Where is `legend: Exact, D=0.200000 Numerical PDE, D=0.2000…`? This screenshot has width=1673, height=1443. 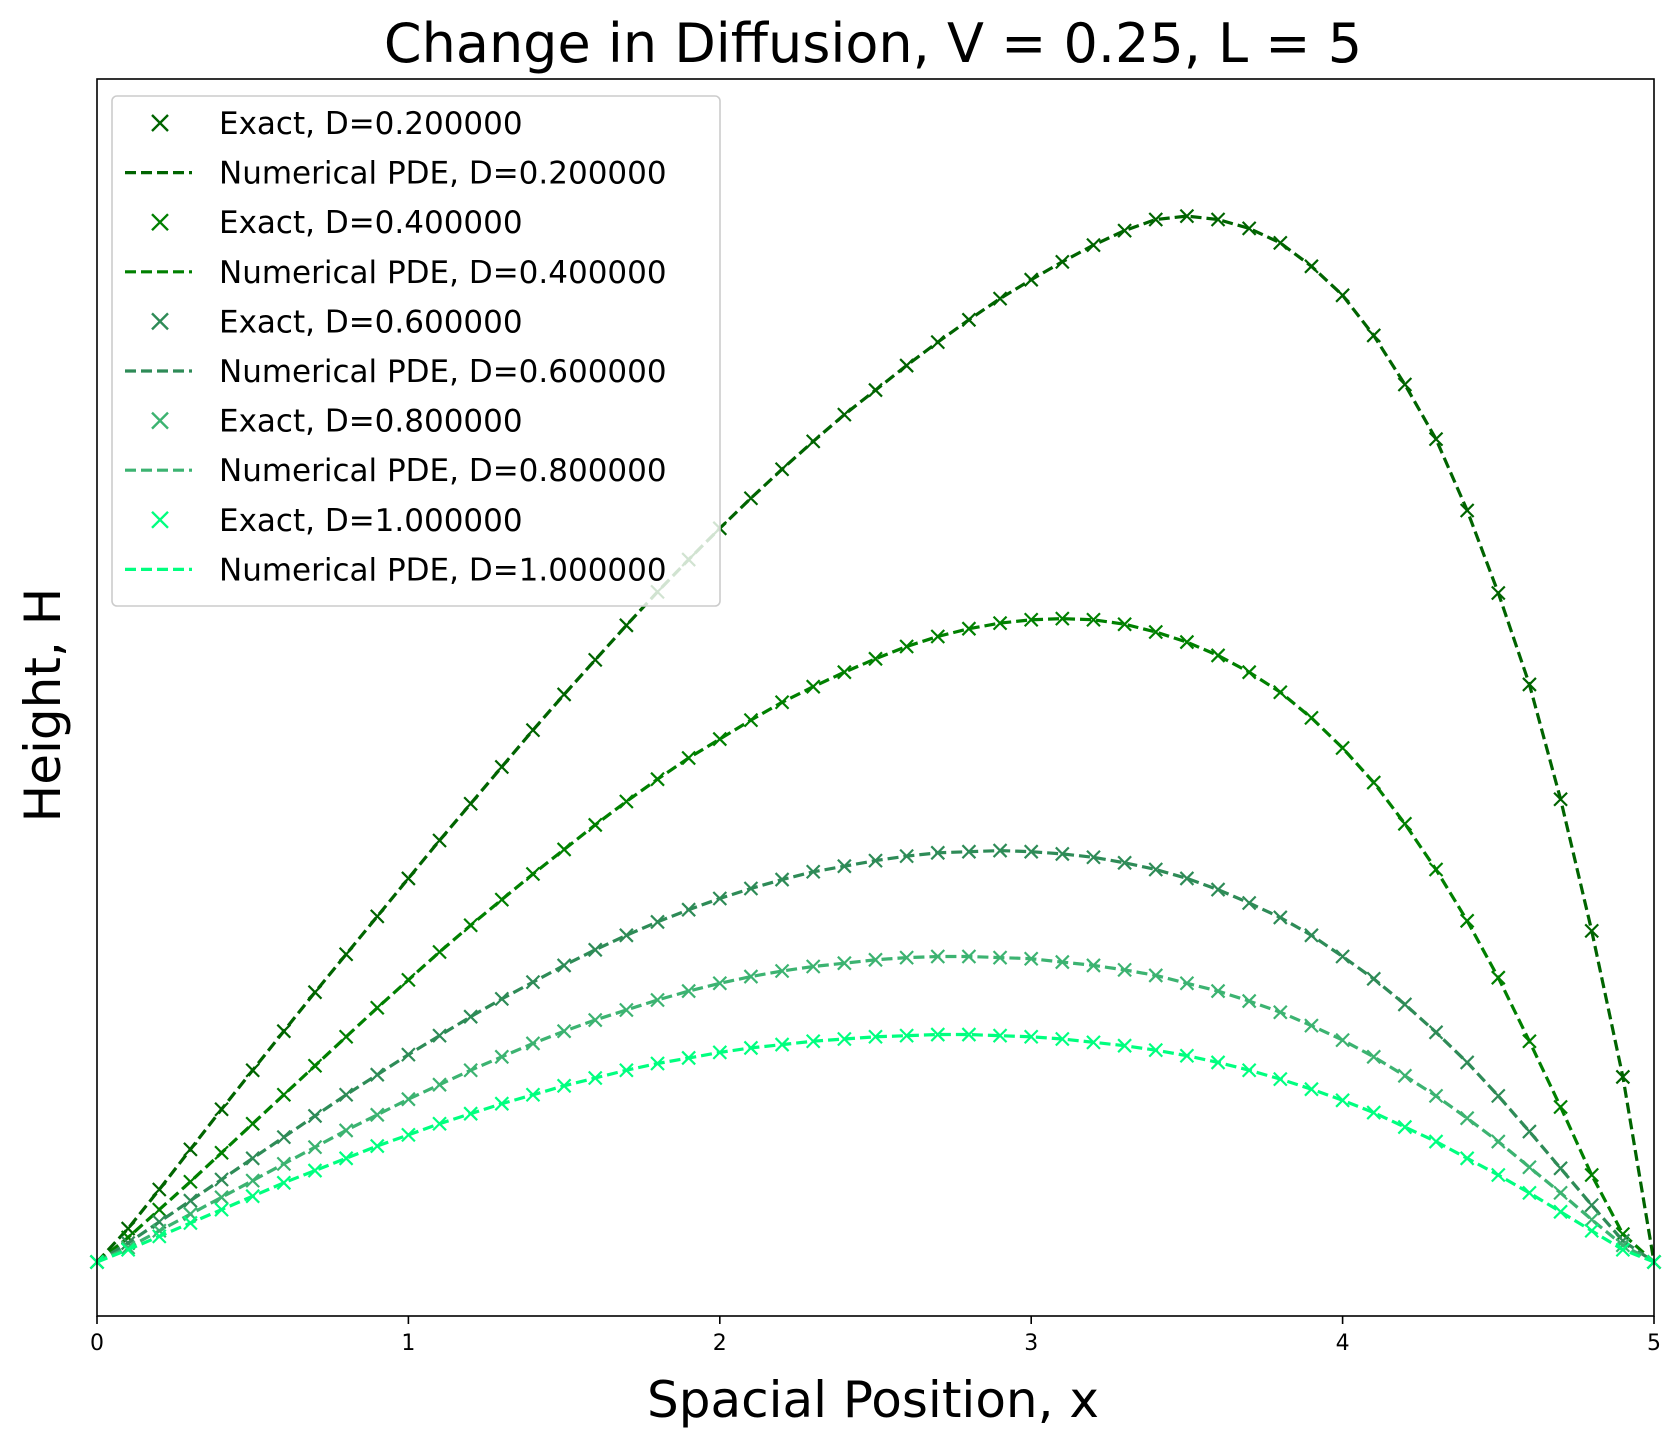
legend: Exact, D=0.200000 Numerical PDE, D=0.2000… is located at coordinates (416, 351).